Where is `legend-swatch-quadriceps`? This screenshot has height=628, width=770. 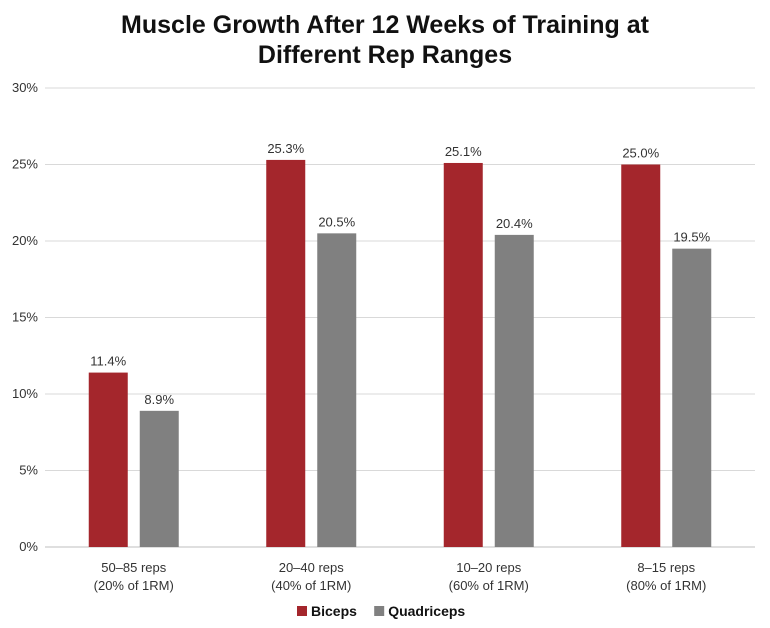 legend-swatch-quadriceps is located at coordinates (379, 611).